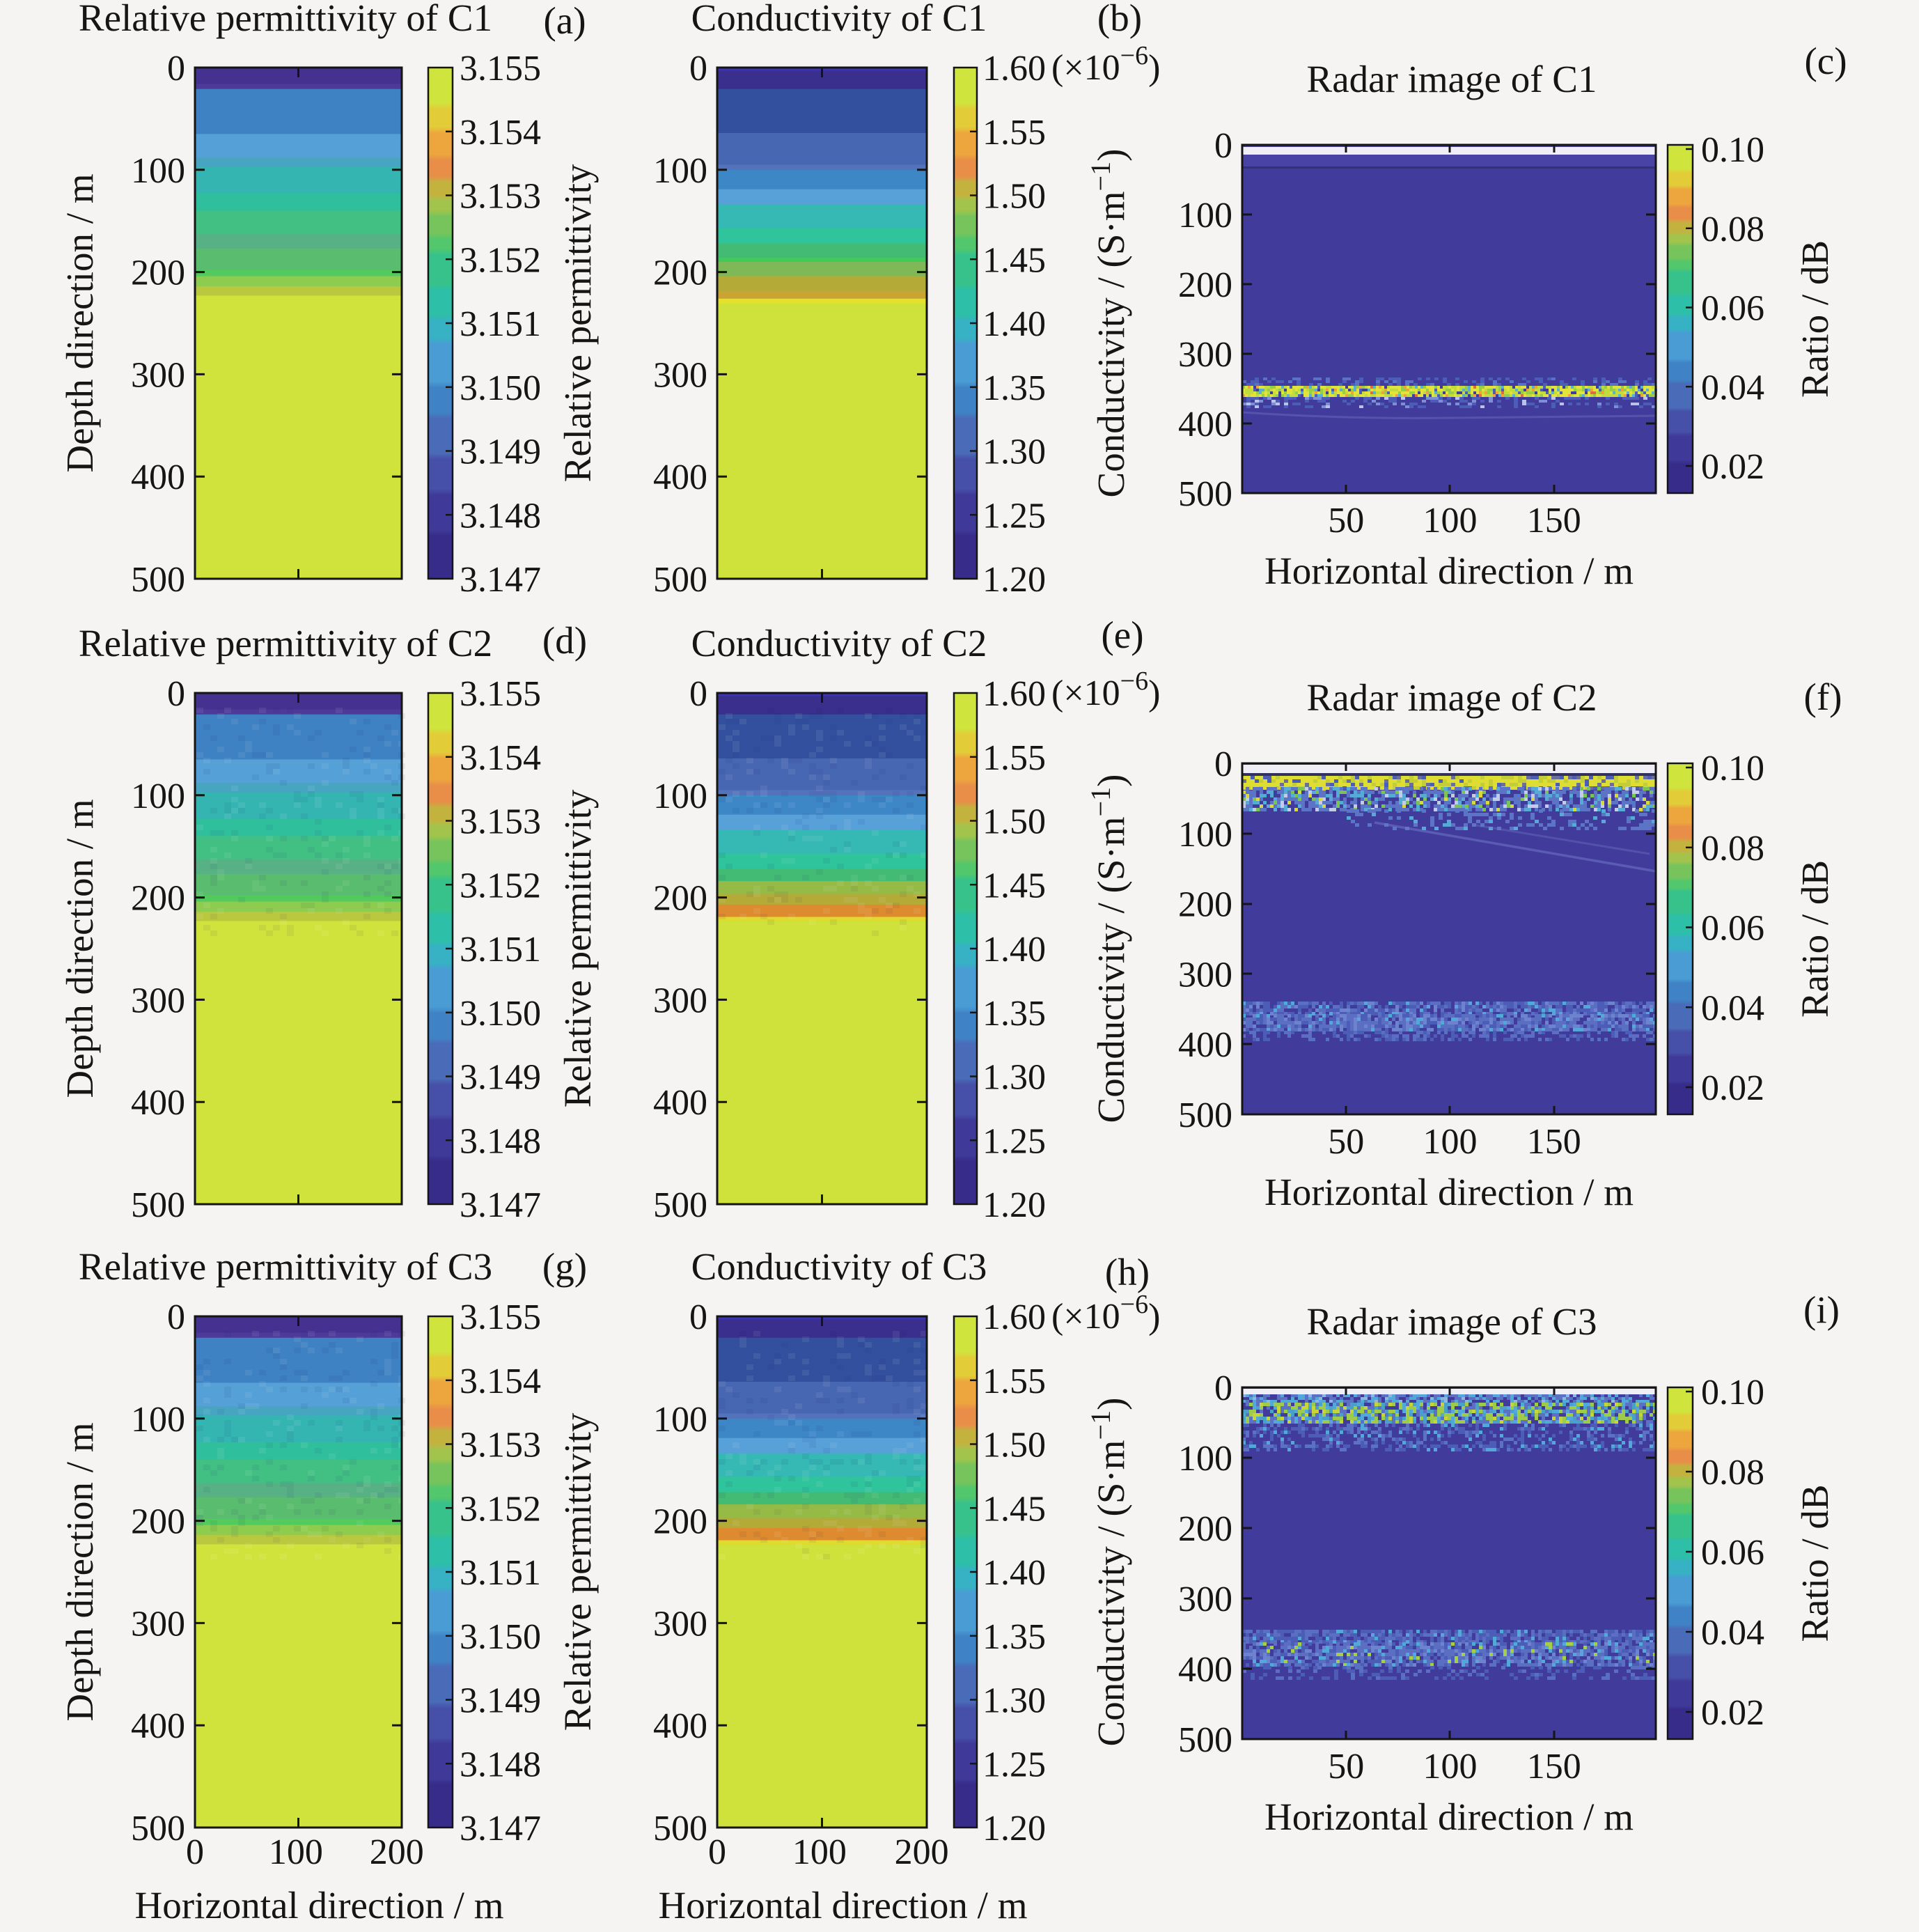  Describe the element at coordinates (1815, 1563) in the screenshot. I see `svg-text: Ratio / dB` at that location.